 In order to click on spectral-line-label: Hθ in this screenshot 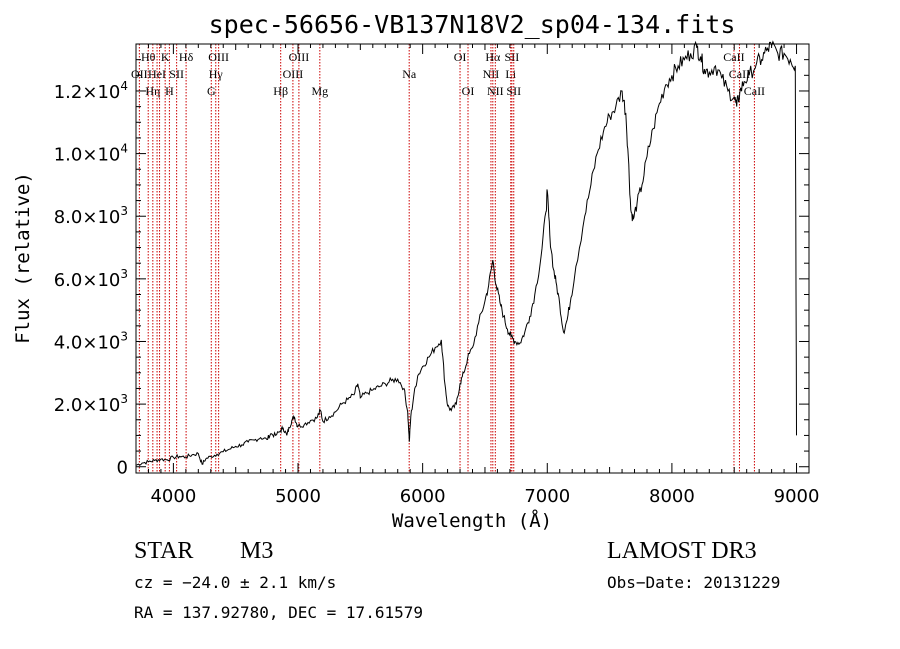, I will do `click(148, 57)`.